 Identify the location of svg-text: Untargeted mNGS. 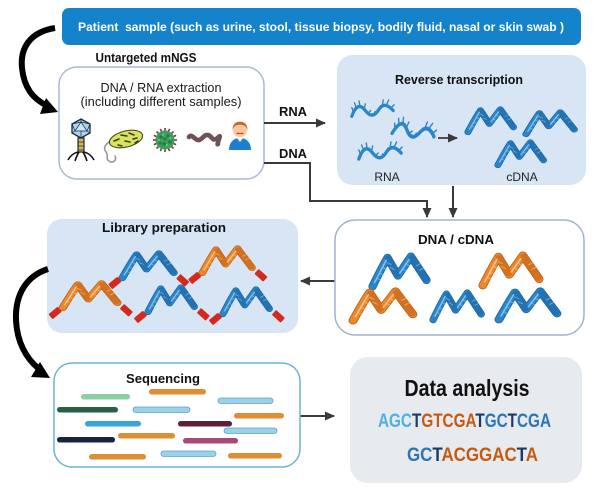
(146, 58).